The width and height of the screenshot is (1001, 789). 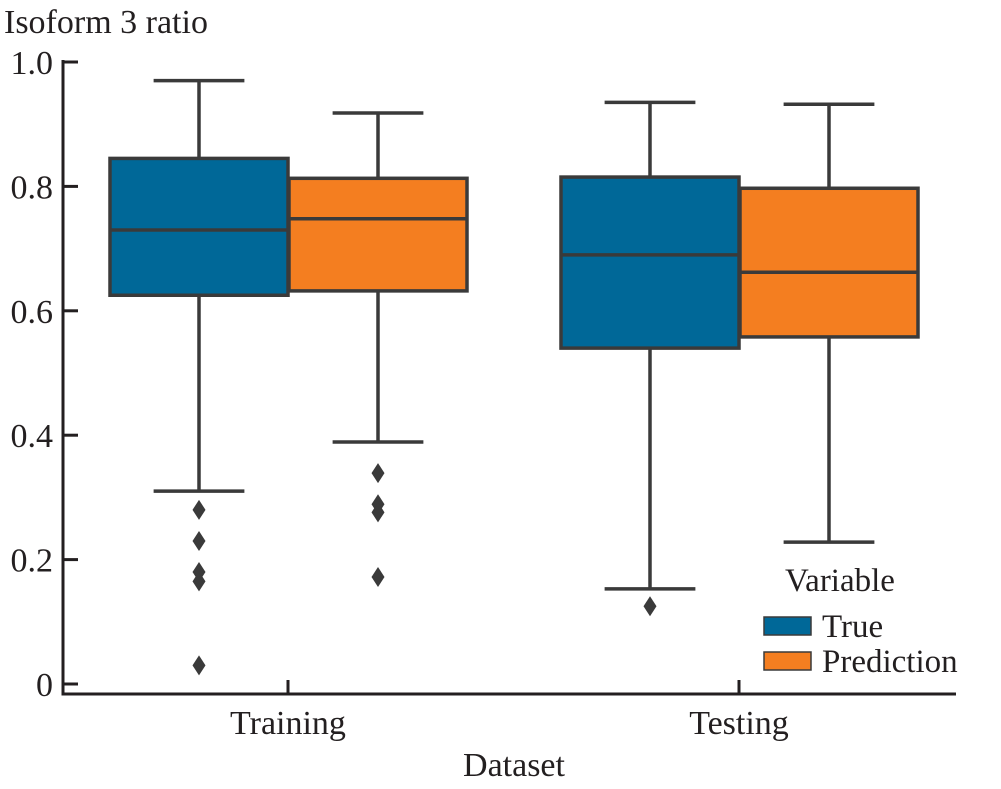 What do you see at coordinates (650, 358) in the screenshot?
I see `box-true-testing` at bounding box center [650, 358].